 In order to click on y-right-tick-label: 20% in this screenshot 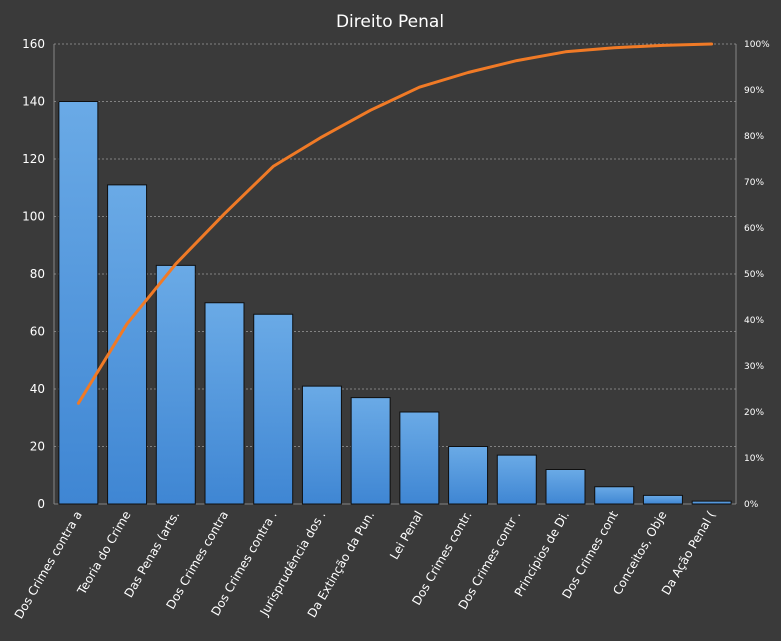, I will do `click(754, 413)`.